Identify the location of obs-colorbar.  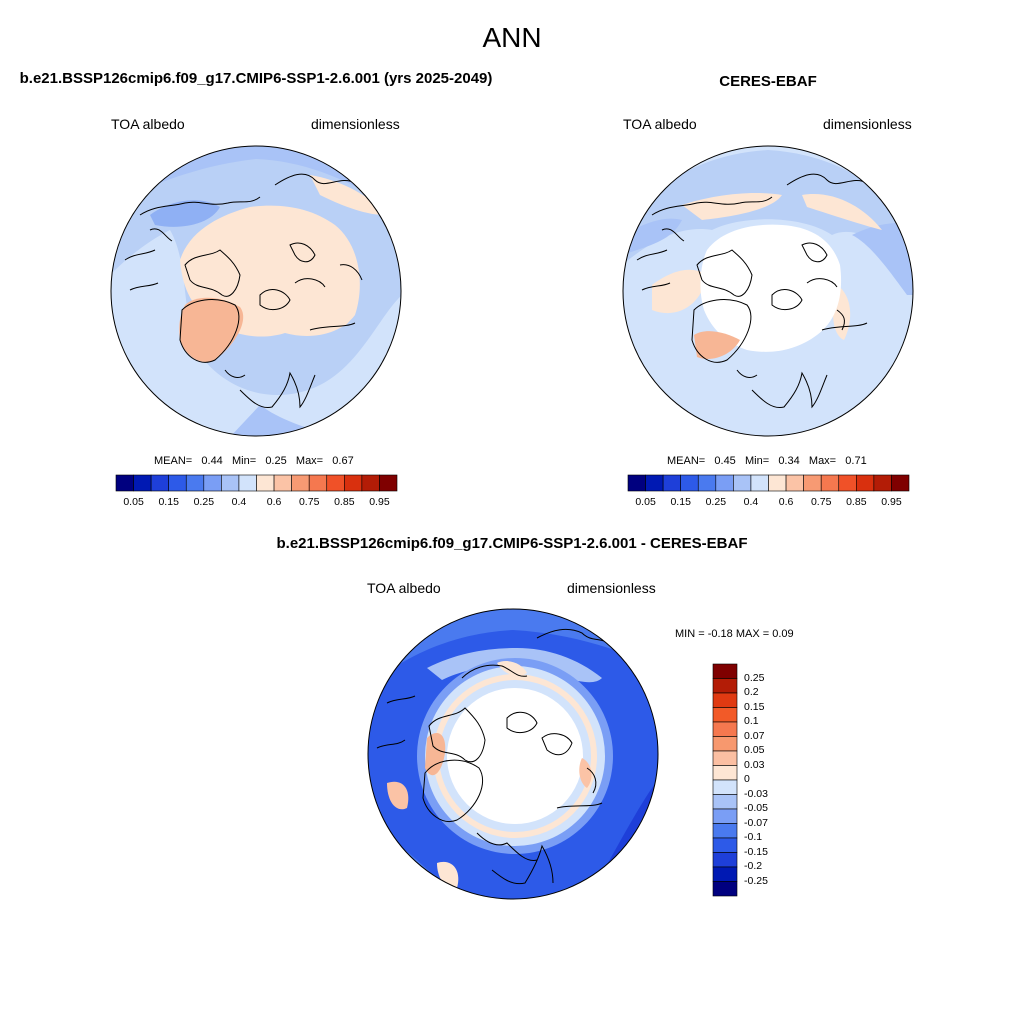
(768, 483).